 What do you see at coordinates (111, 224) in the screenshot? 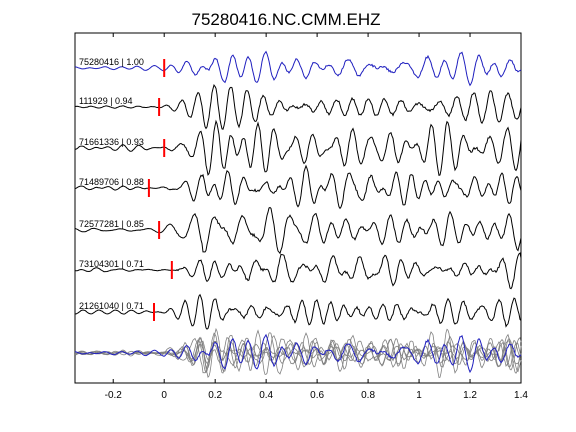
I see `trace-label-5: 72577281 | 0.85` at bounding box center [111, 224].